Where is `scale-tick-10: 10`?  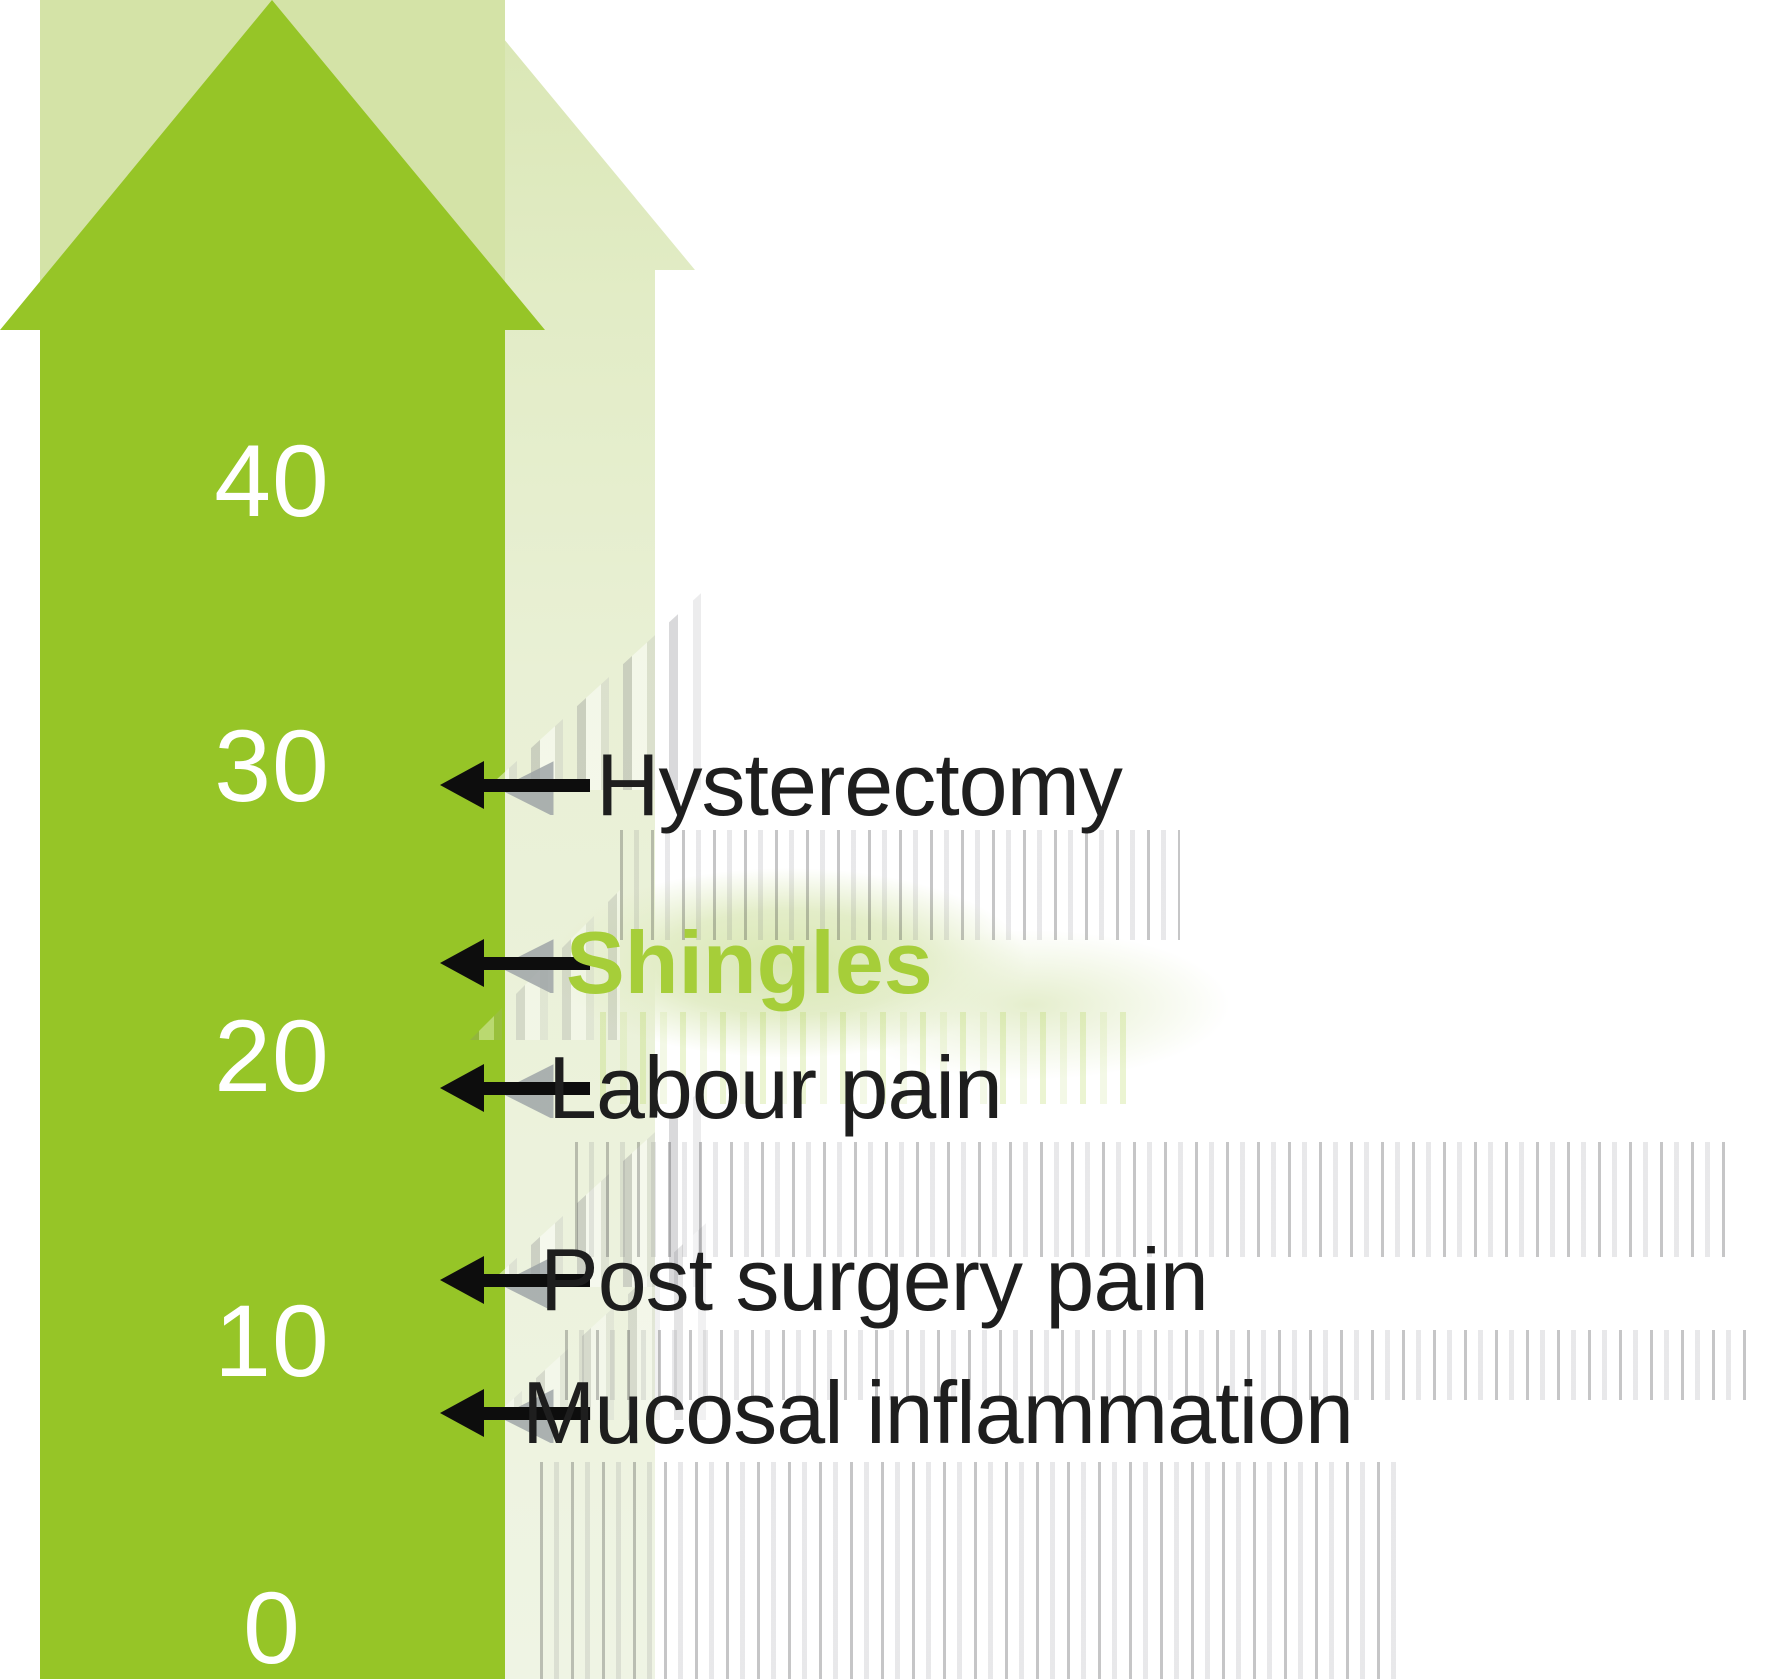
scale-tick-10: 10 is located at coordinates (272, 1341).